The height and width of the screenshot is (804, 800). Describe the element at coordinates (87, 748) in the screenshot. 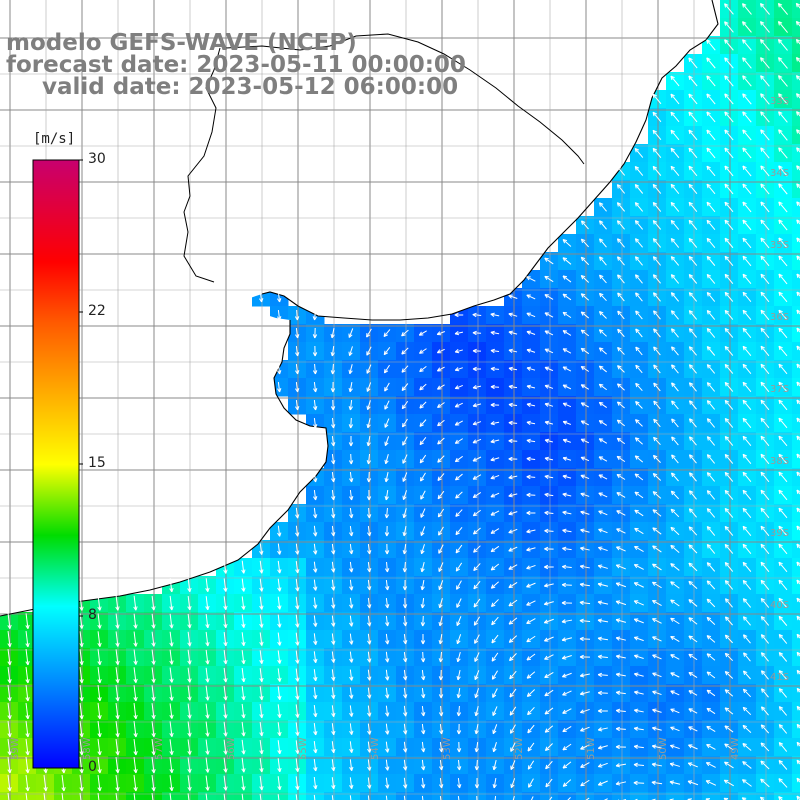

I see `lon-label: 58W` at that location.